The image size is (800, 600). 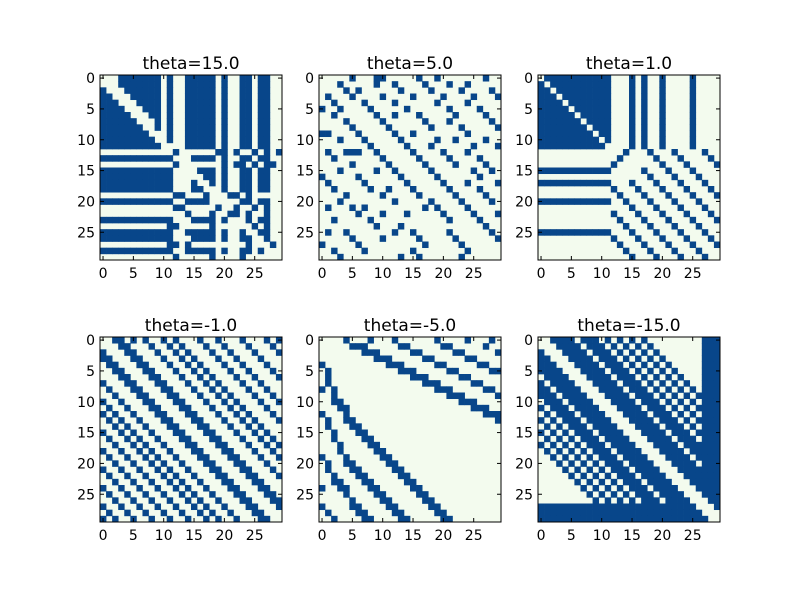 What do you see at coordinates (86, 434) in the screenshot?
I see `y-tick-label: 15` at bounding box center [86, 434].